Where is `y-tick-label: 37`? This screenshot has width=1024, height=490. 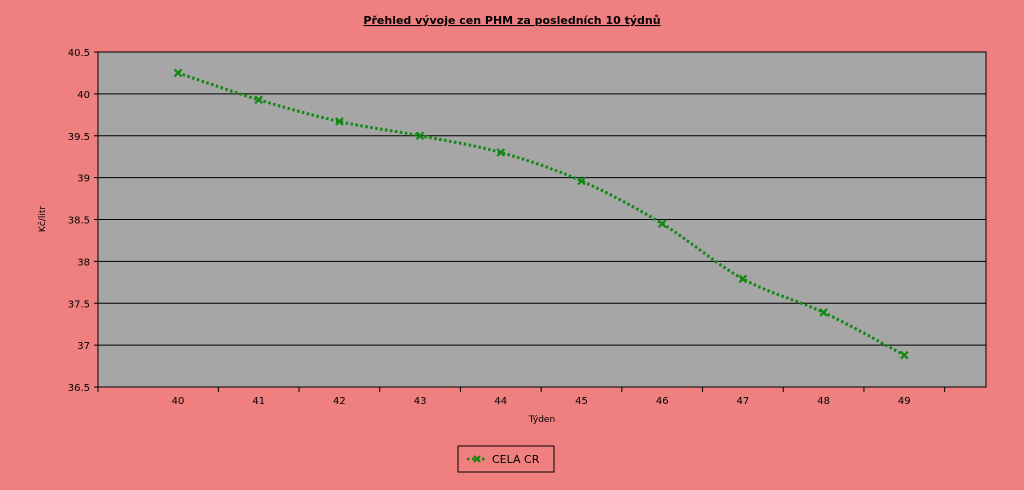 y-tick-label: 37 is located at coordinates (83, 346).